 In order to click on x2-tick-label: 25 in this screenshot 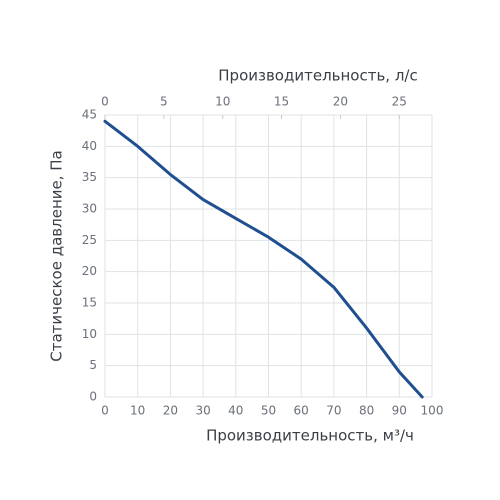, I will do `click(399, 102)`.